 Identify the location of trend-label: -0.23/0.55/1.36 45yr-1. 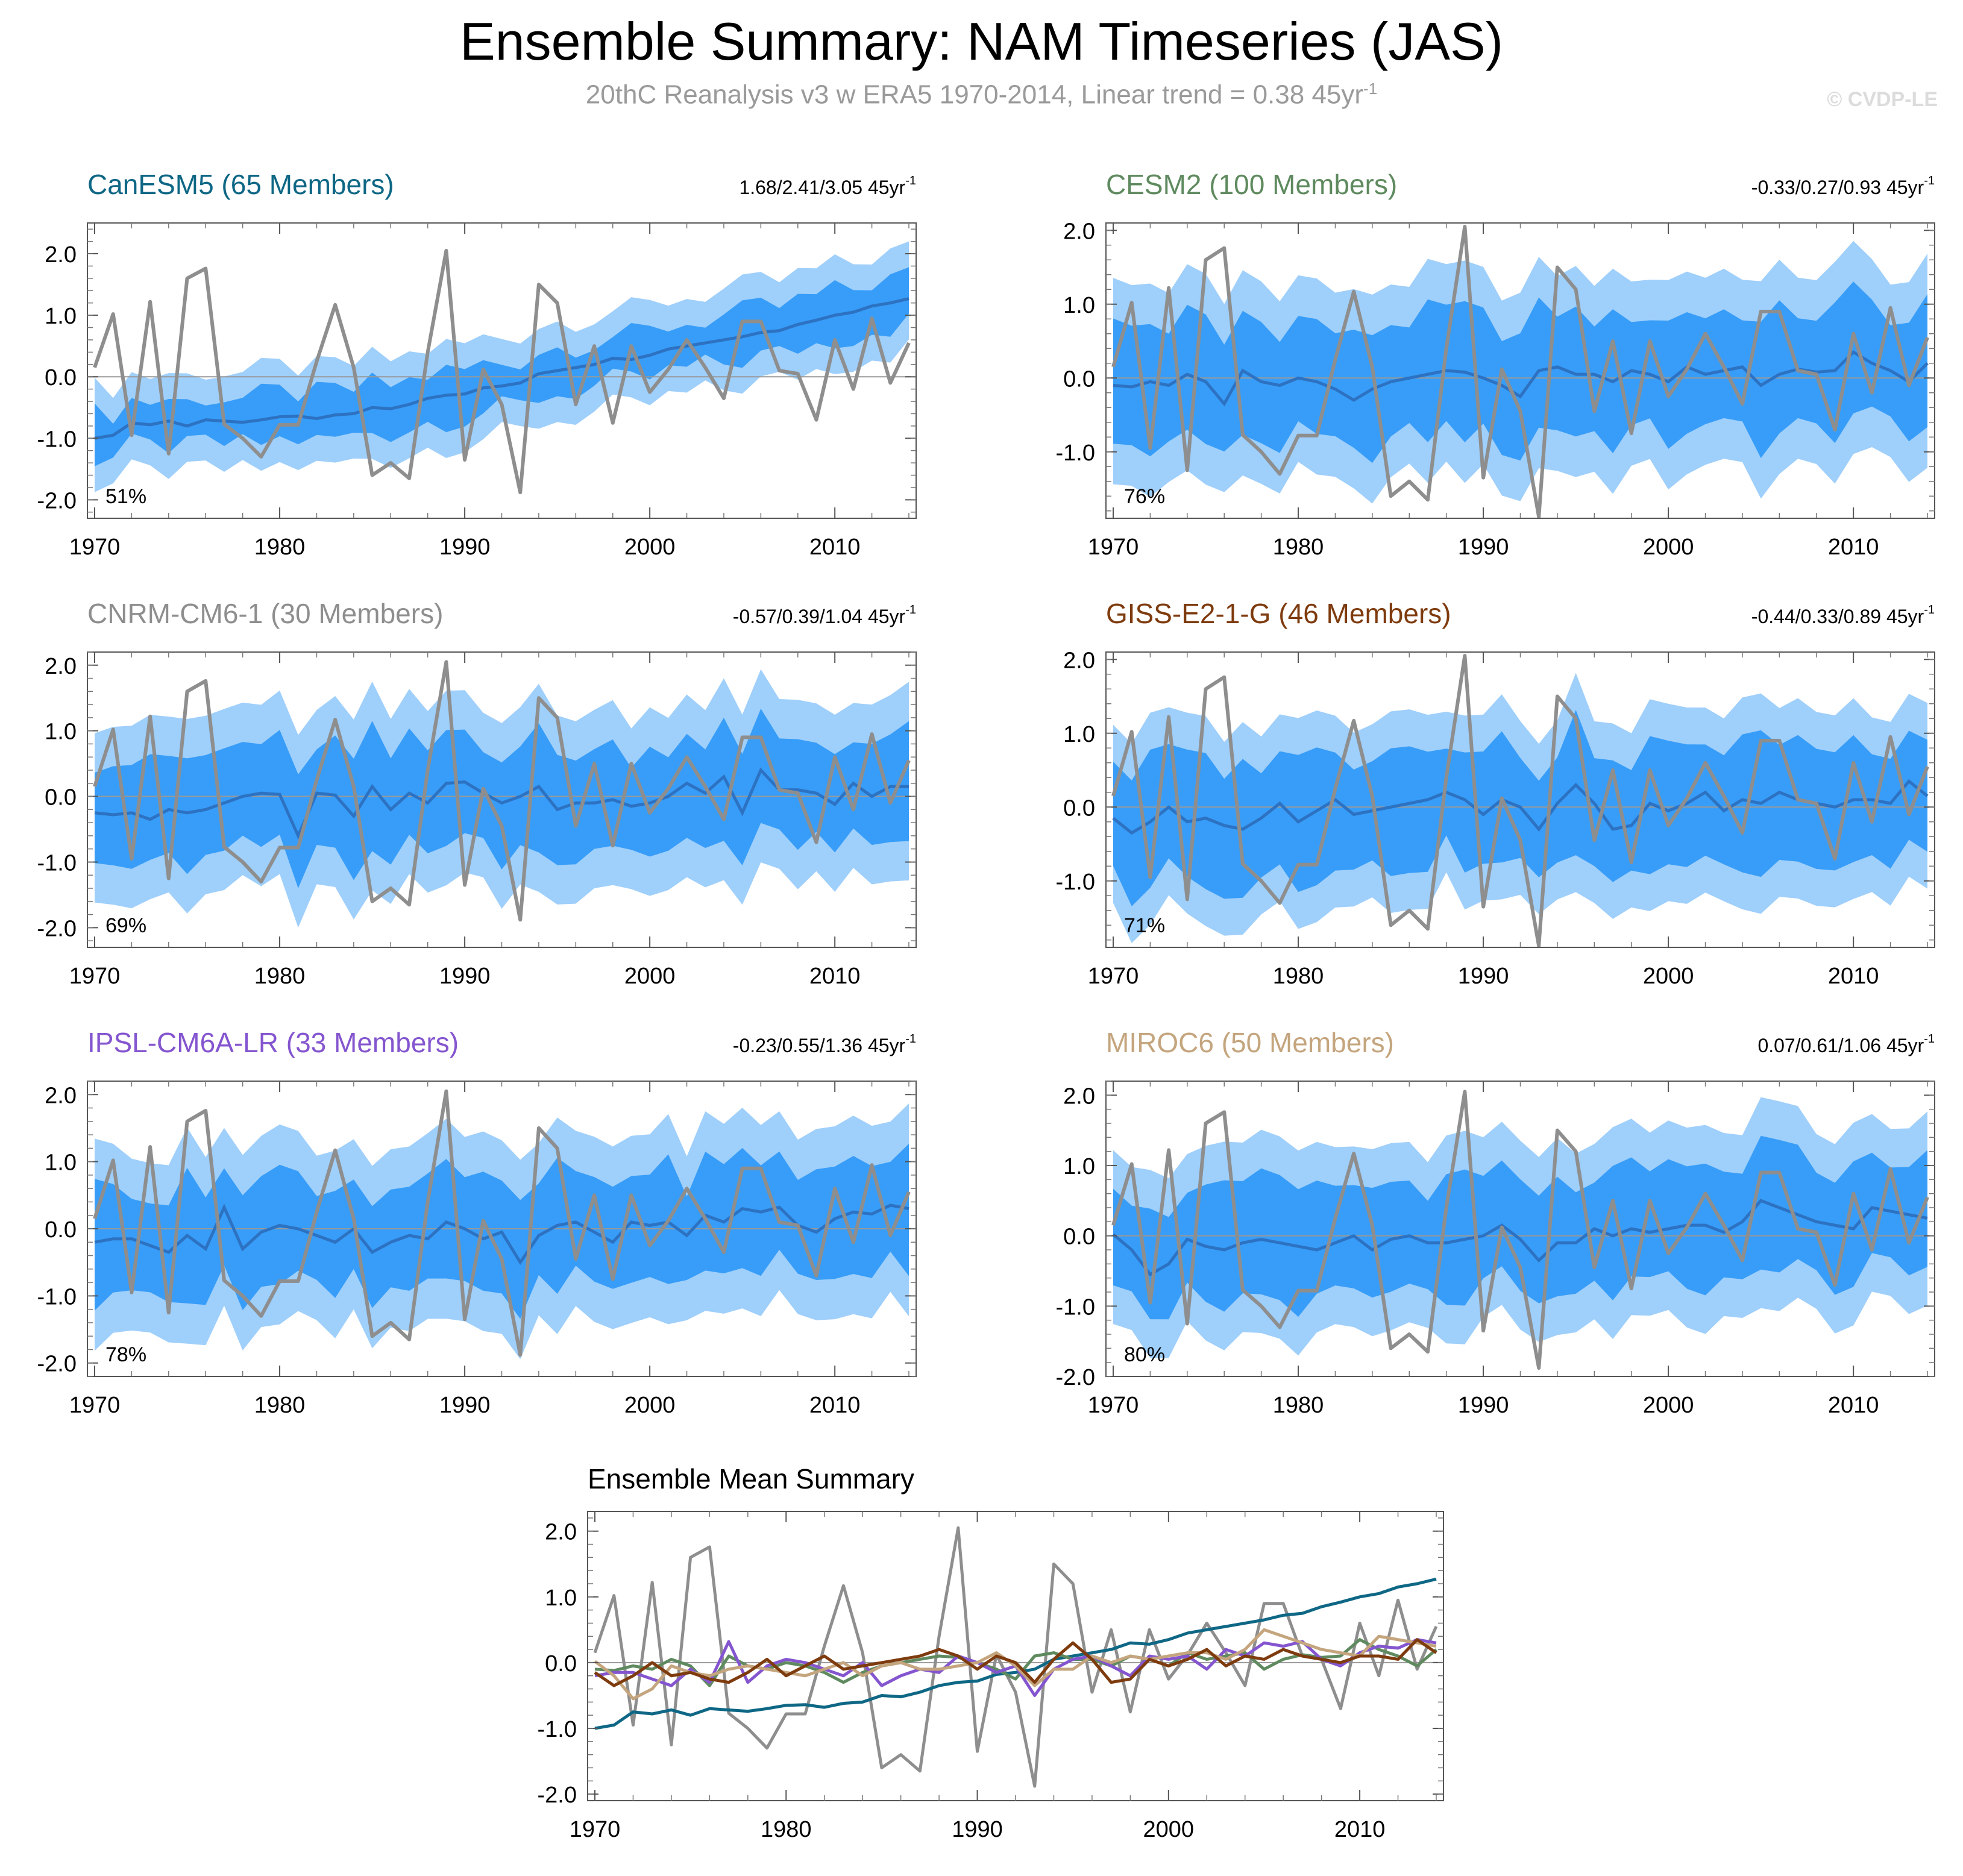
(824, 1044).